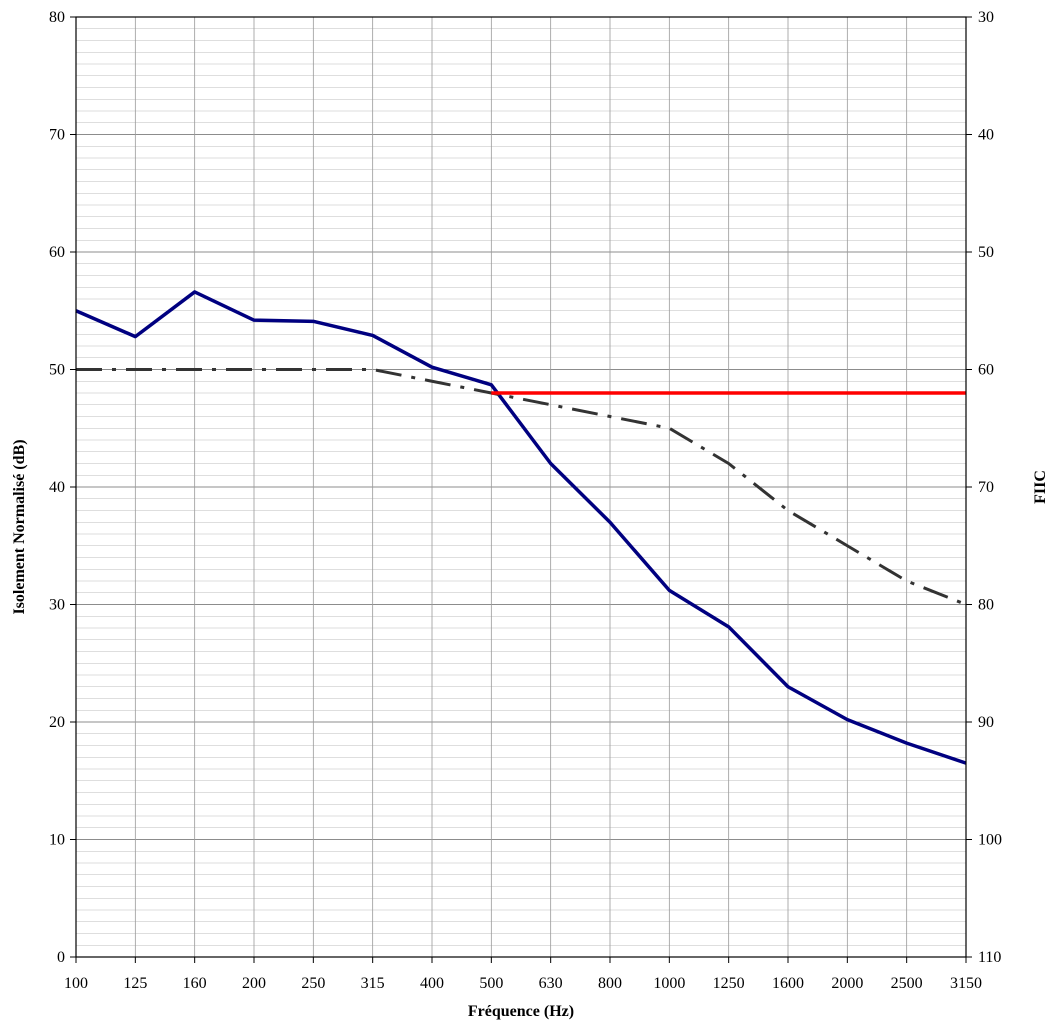  What do you see at coordinates (57, 605) in the screenshot?
I see `y-tick-label: 30` at bounding box center [57, 605].